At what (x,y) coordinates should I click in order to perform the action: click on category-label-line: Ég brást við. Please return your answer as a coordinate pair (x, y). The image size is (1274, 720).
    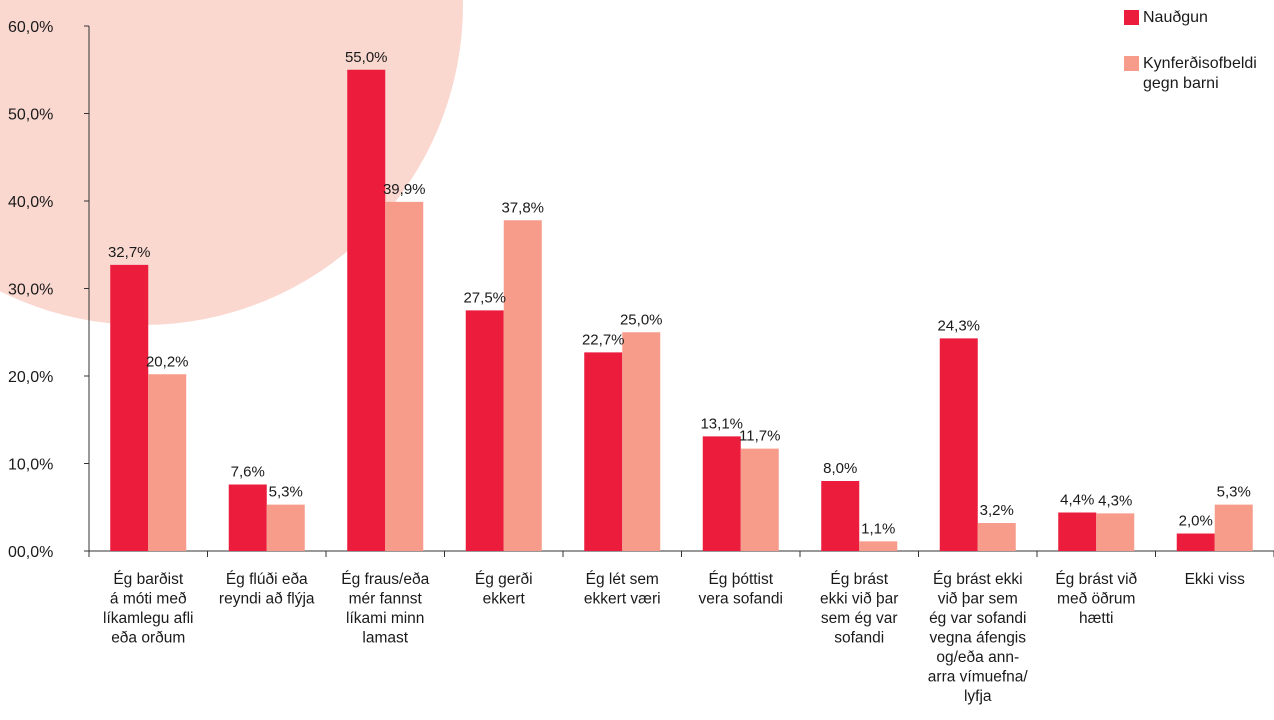
    Looking at the image, I should click on (1096, 579).